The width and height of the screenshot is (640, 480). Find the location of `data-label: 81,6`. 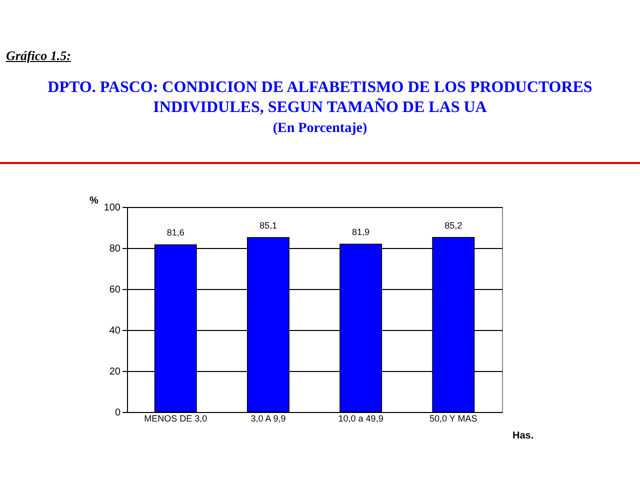

data-label: 81,6 is located at coordinates (175, 233).